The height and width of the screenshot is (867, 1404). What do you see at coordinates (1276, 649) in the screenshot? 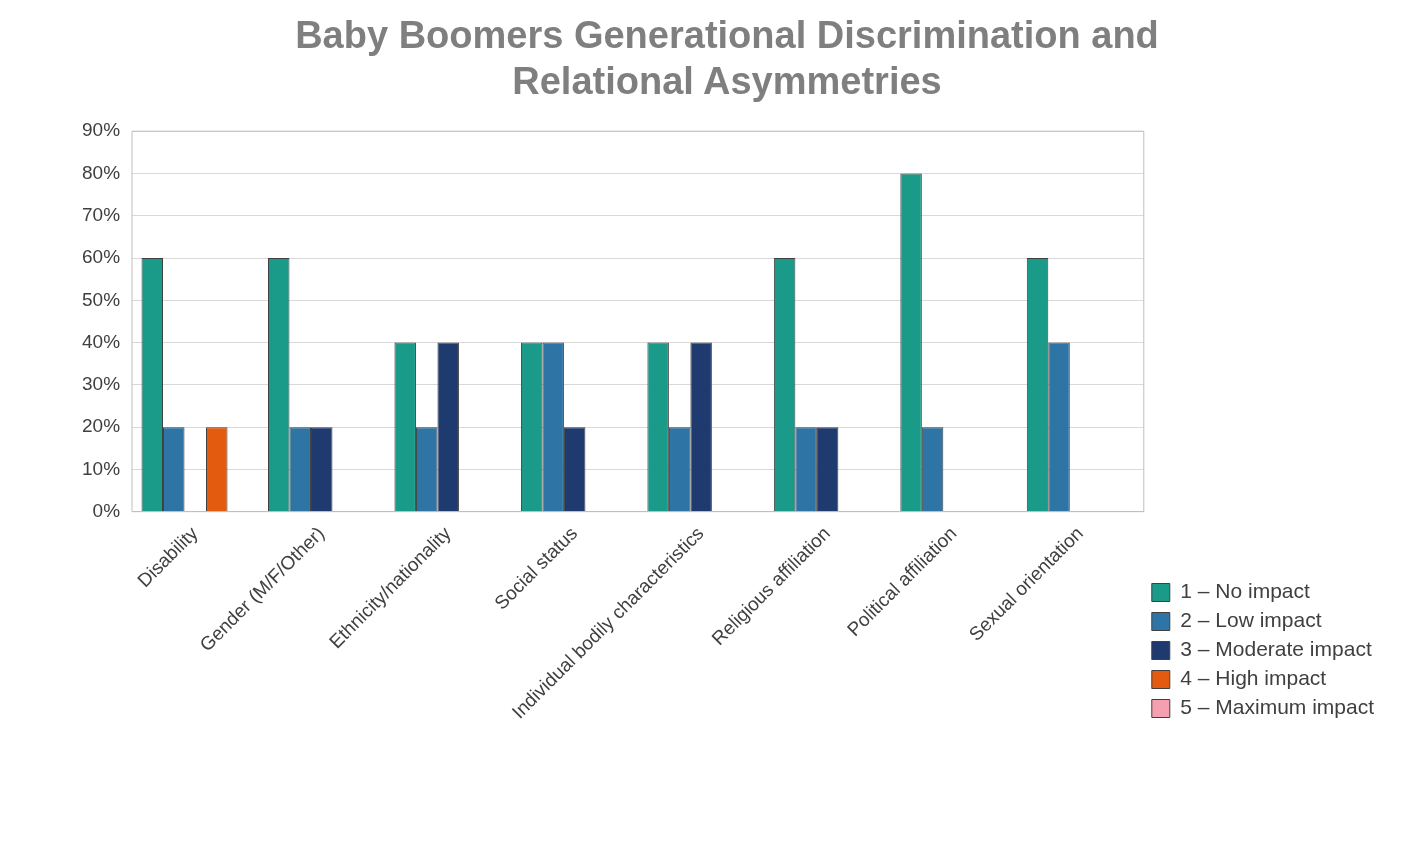
I see `legend-label: 3 – Moderate impact` at bounding box center [1276, 649].